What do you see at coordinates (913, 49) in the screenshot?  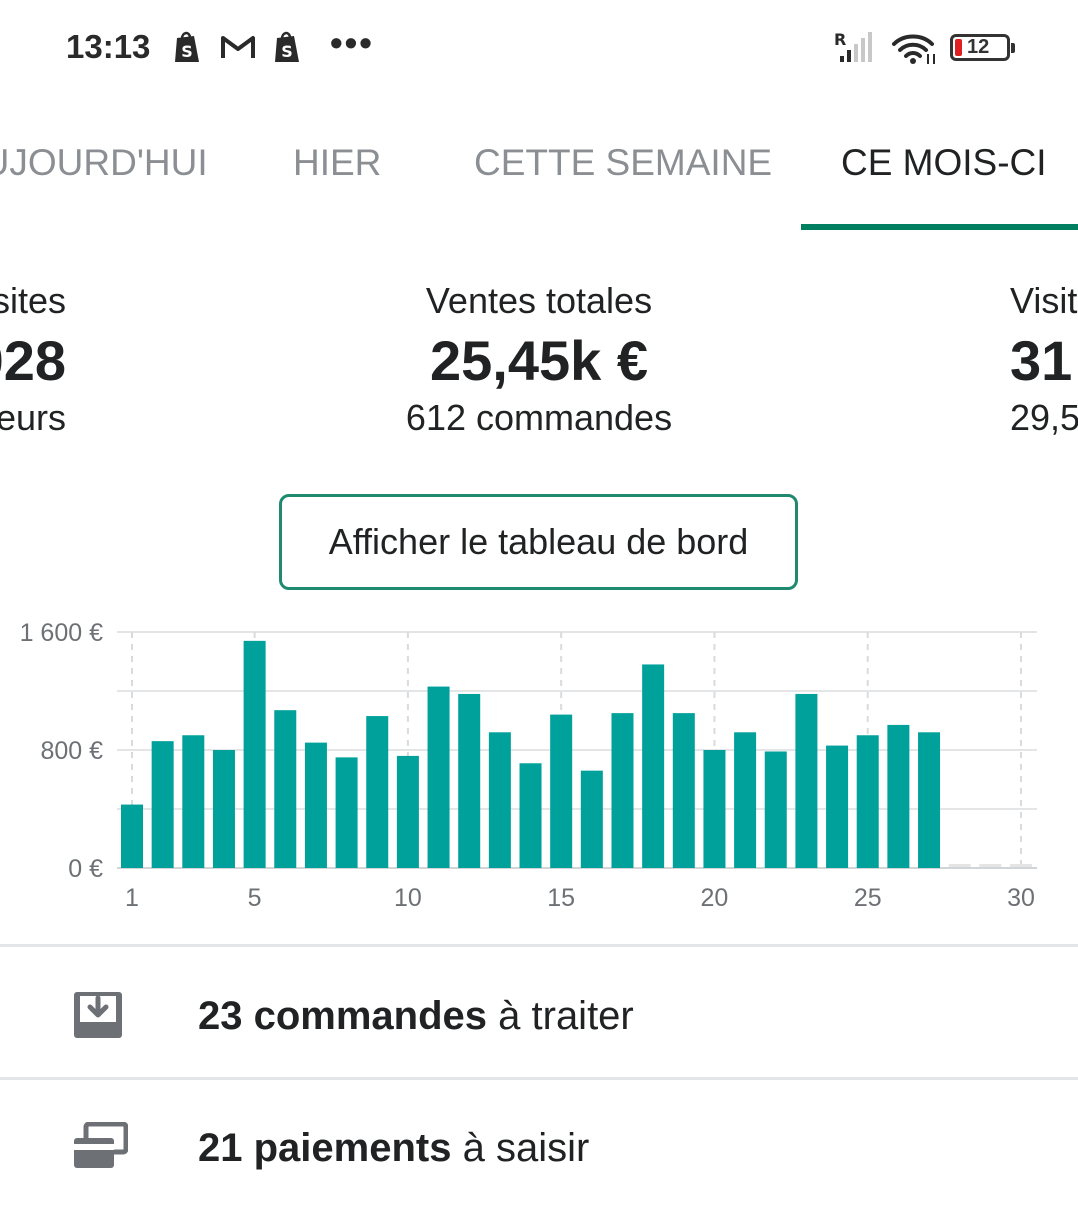 I see `wifi-icon` at bounding box center [913, 49].